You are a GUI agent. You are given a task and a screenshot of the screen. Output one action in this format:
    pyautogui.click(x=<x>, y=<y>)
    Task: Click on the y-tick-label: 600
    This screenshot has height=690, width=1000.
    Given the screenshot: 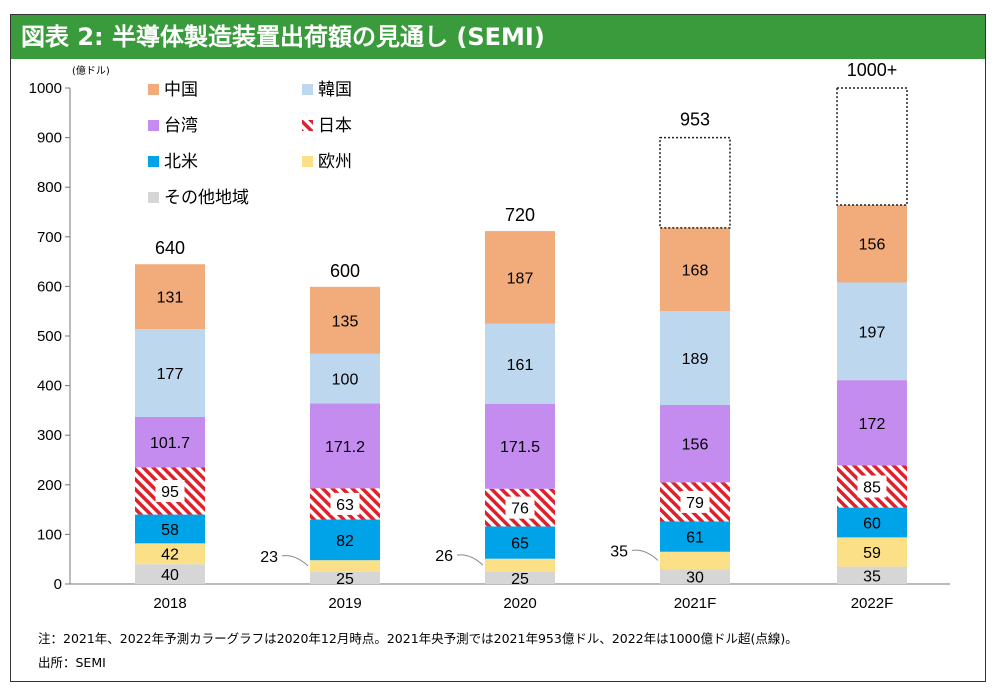 What is the action you would take?
    pyautogui.click(x=49, y=286)
    